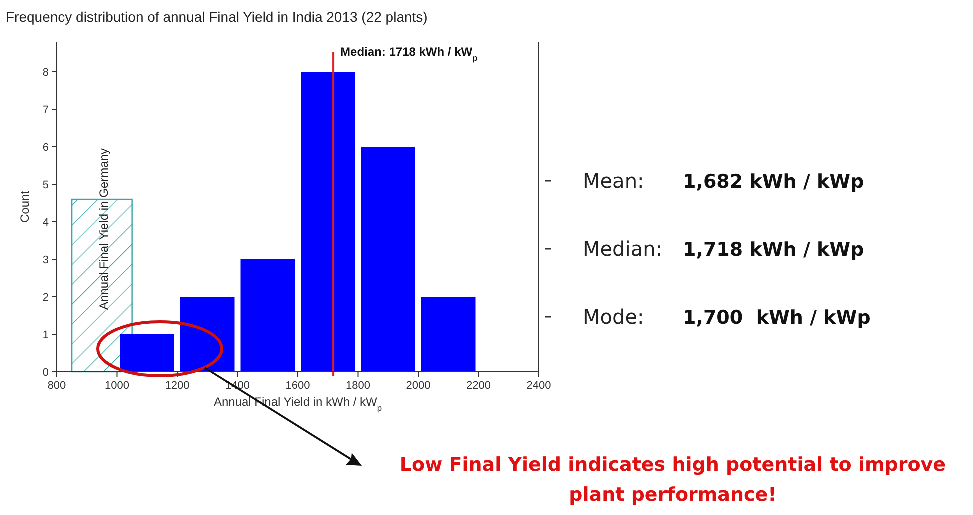  I want to click on text: Mode:, so click(613, 317).